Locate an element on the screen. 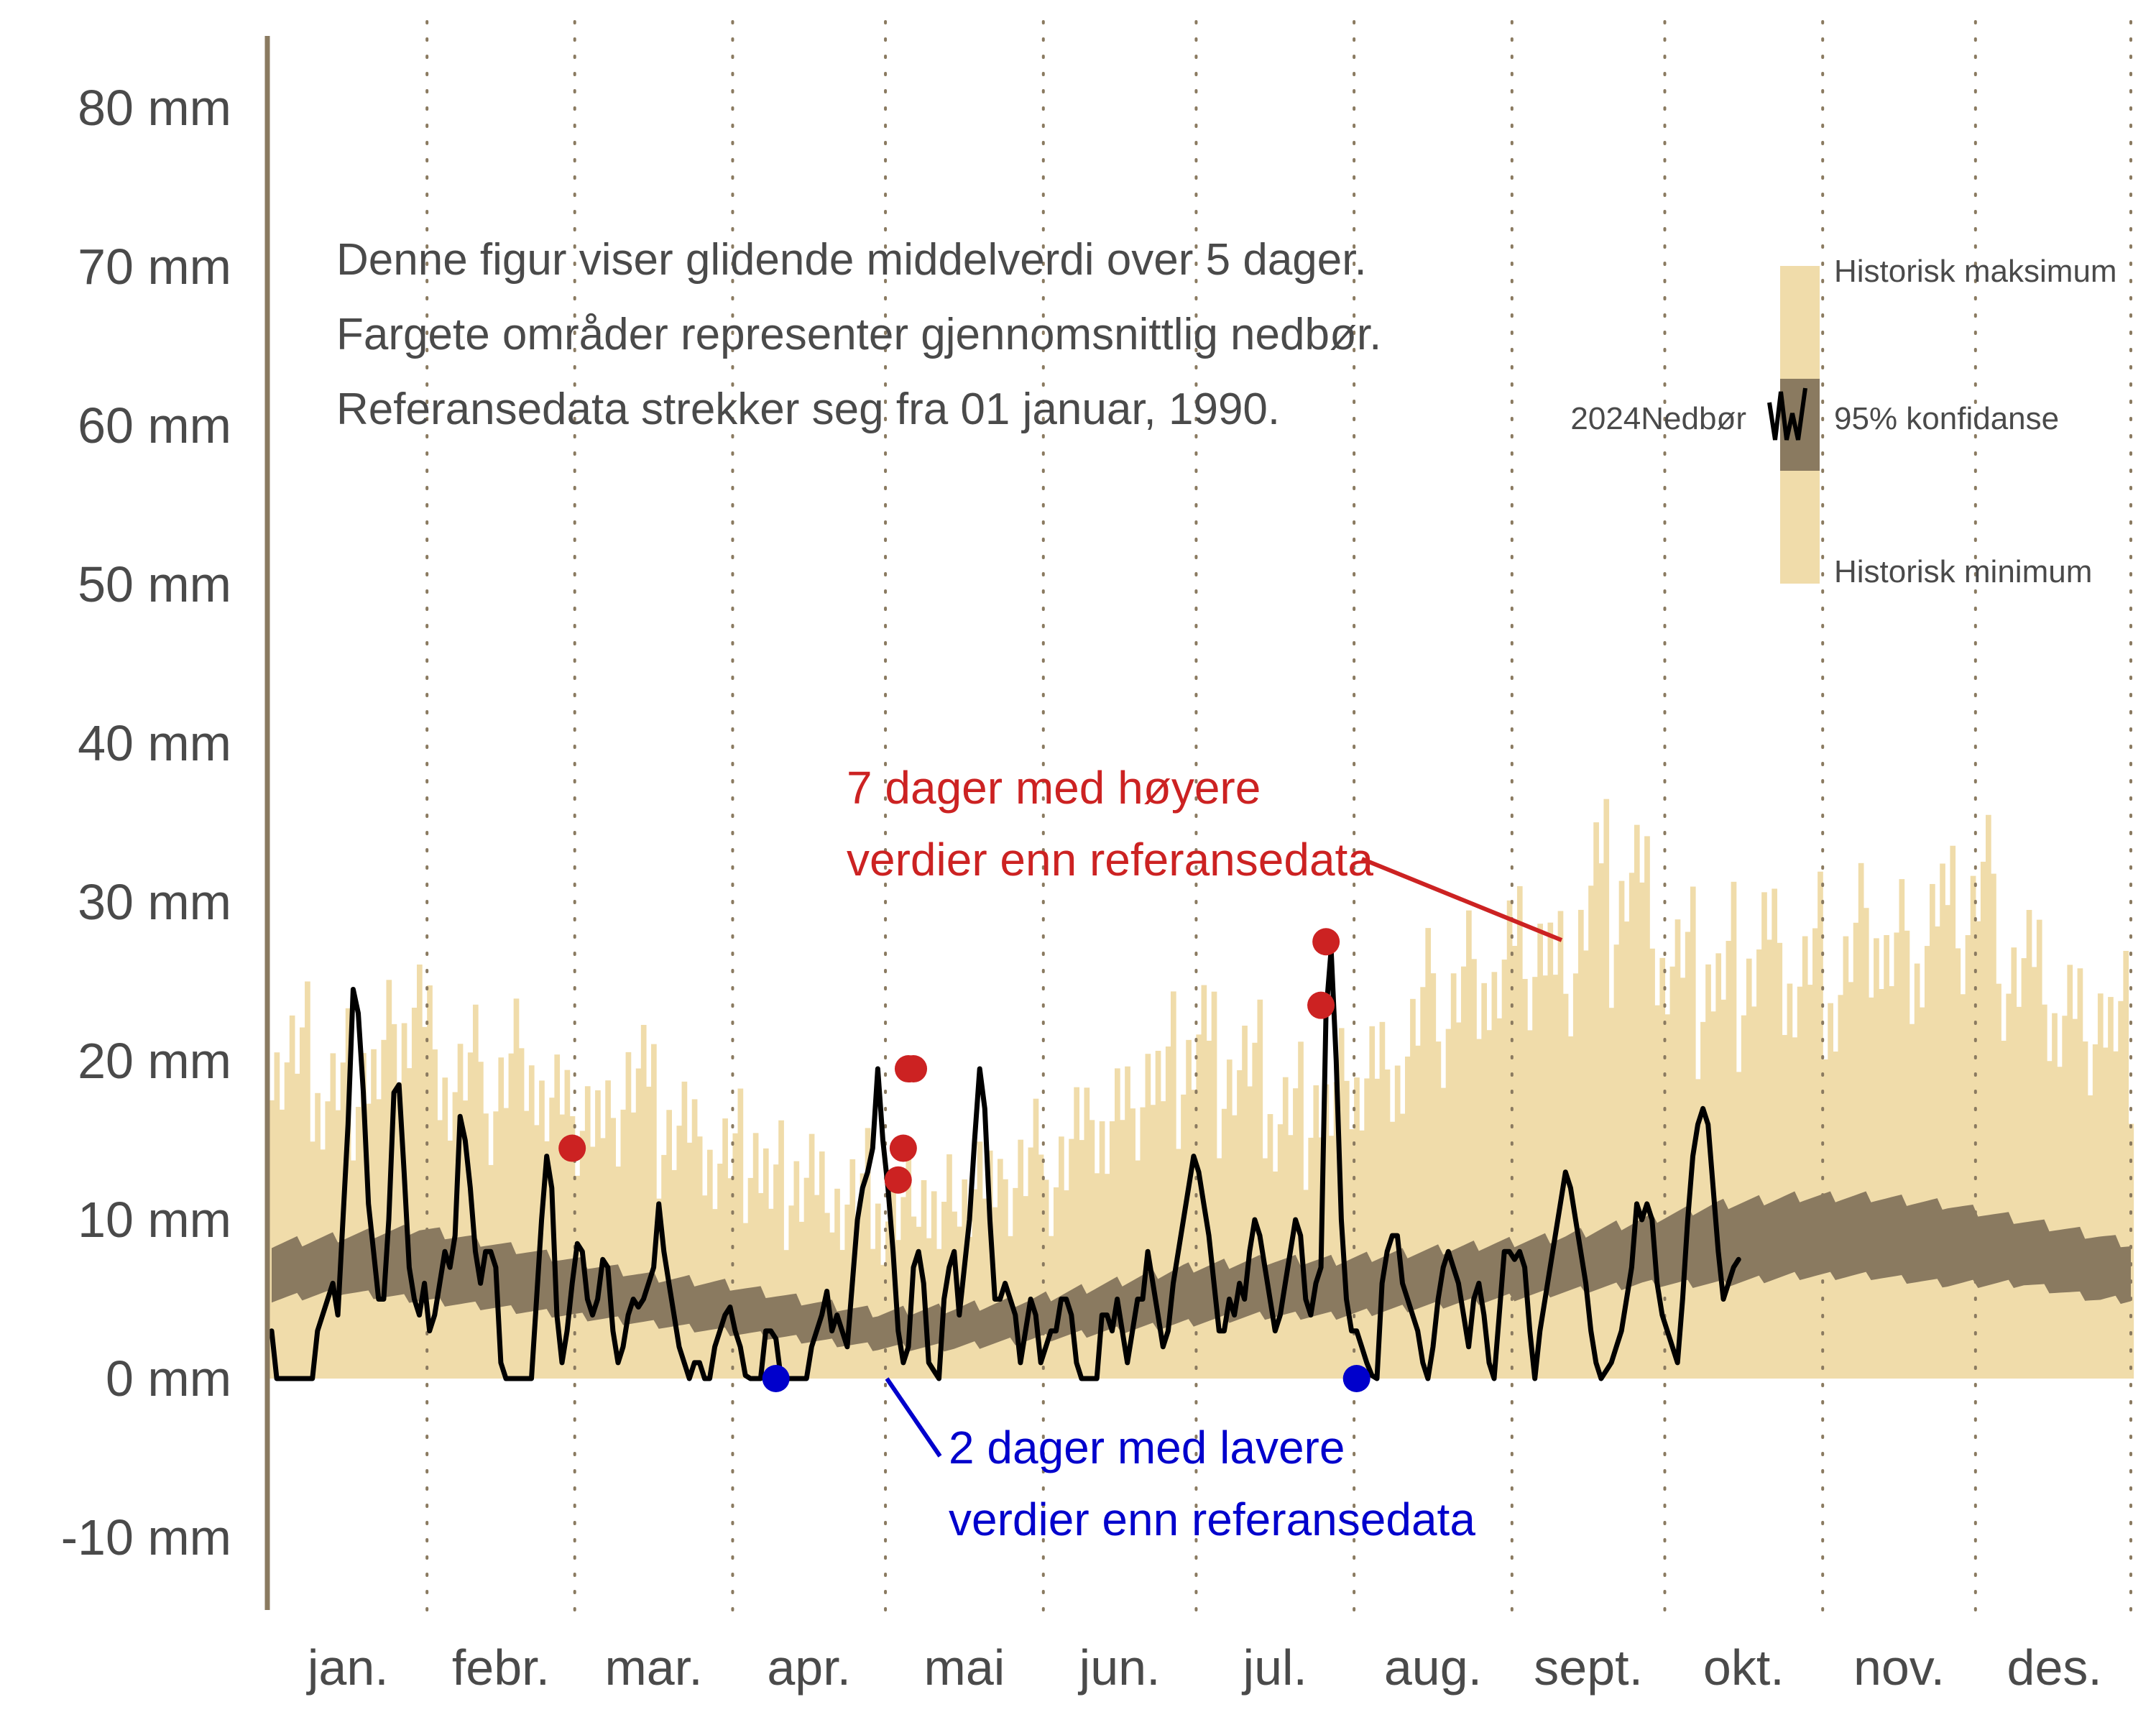  legend-ci-label: 95% konfidanse is located at coordinates (1946, 418).